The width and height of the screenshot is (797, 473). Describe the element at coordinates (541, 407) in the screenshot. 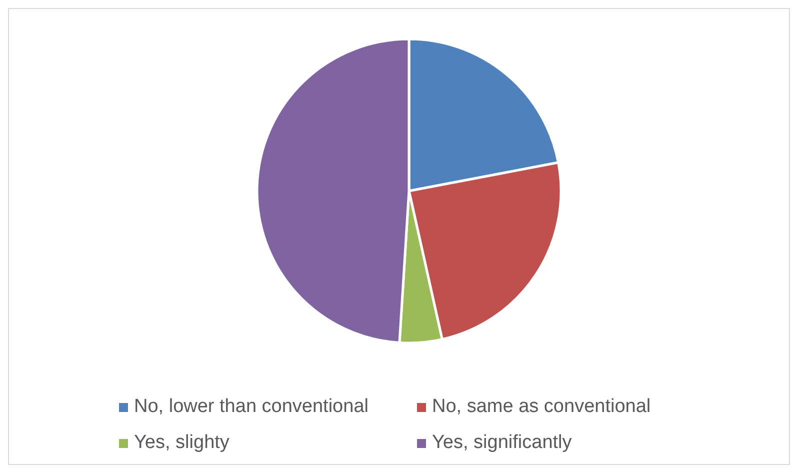

I see `legend-label: No, same as conventional` at that location.